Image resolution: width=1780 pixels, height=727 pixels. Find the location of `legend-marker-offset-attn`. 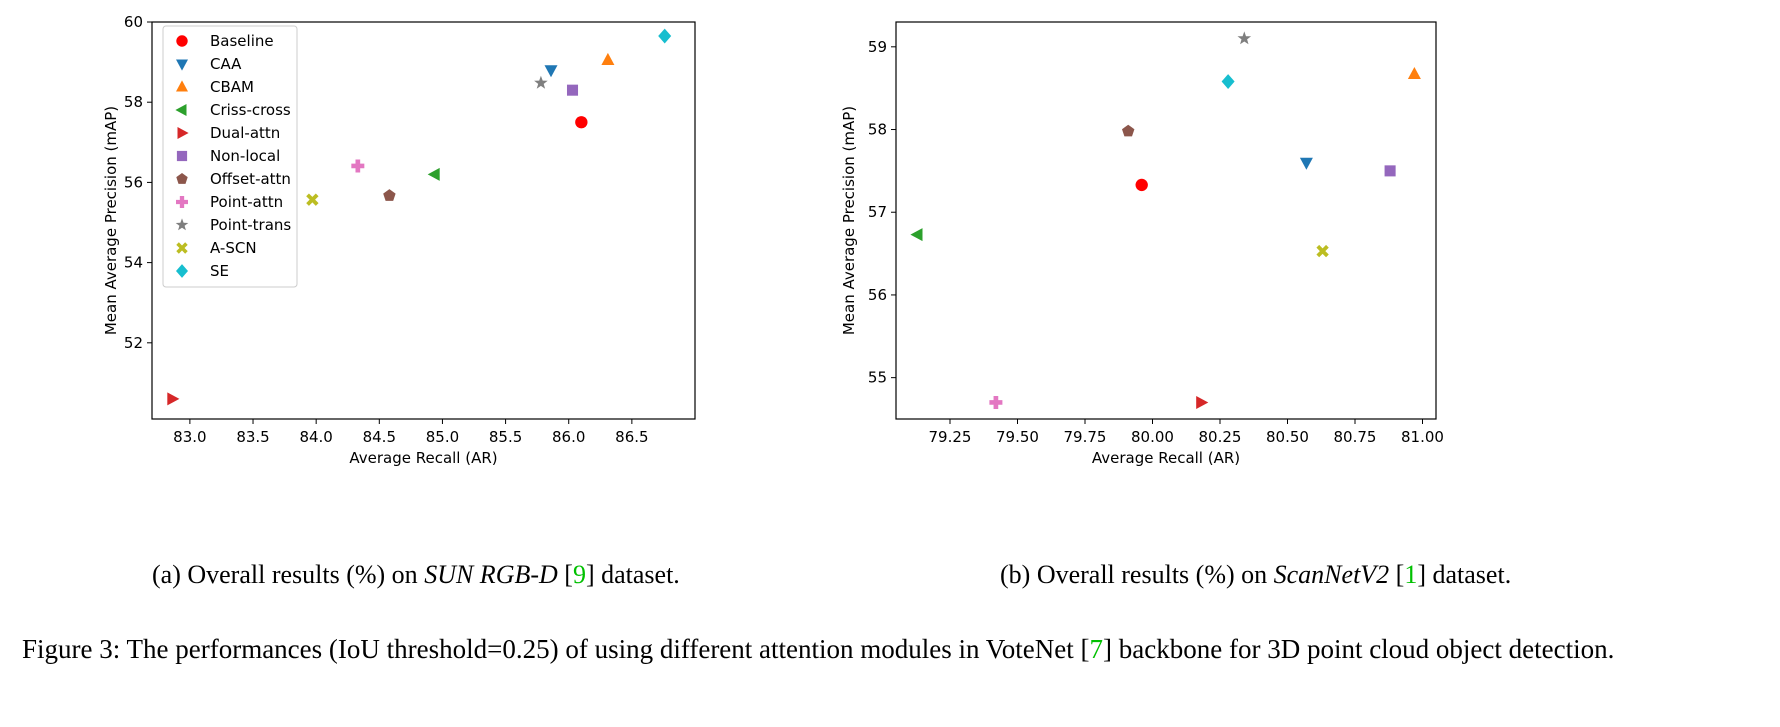

legend-marker-offset-attn is located at coordinates (182, 178).